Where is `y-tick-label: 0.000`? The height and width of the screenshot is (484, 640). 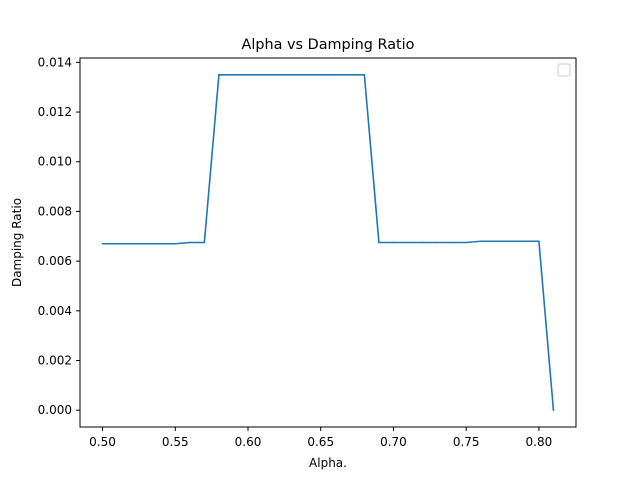
y-tick-label: 0.000 is located at coordinates (55, 410).